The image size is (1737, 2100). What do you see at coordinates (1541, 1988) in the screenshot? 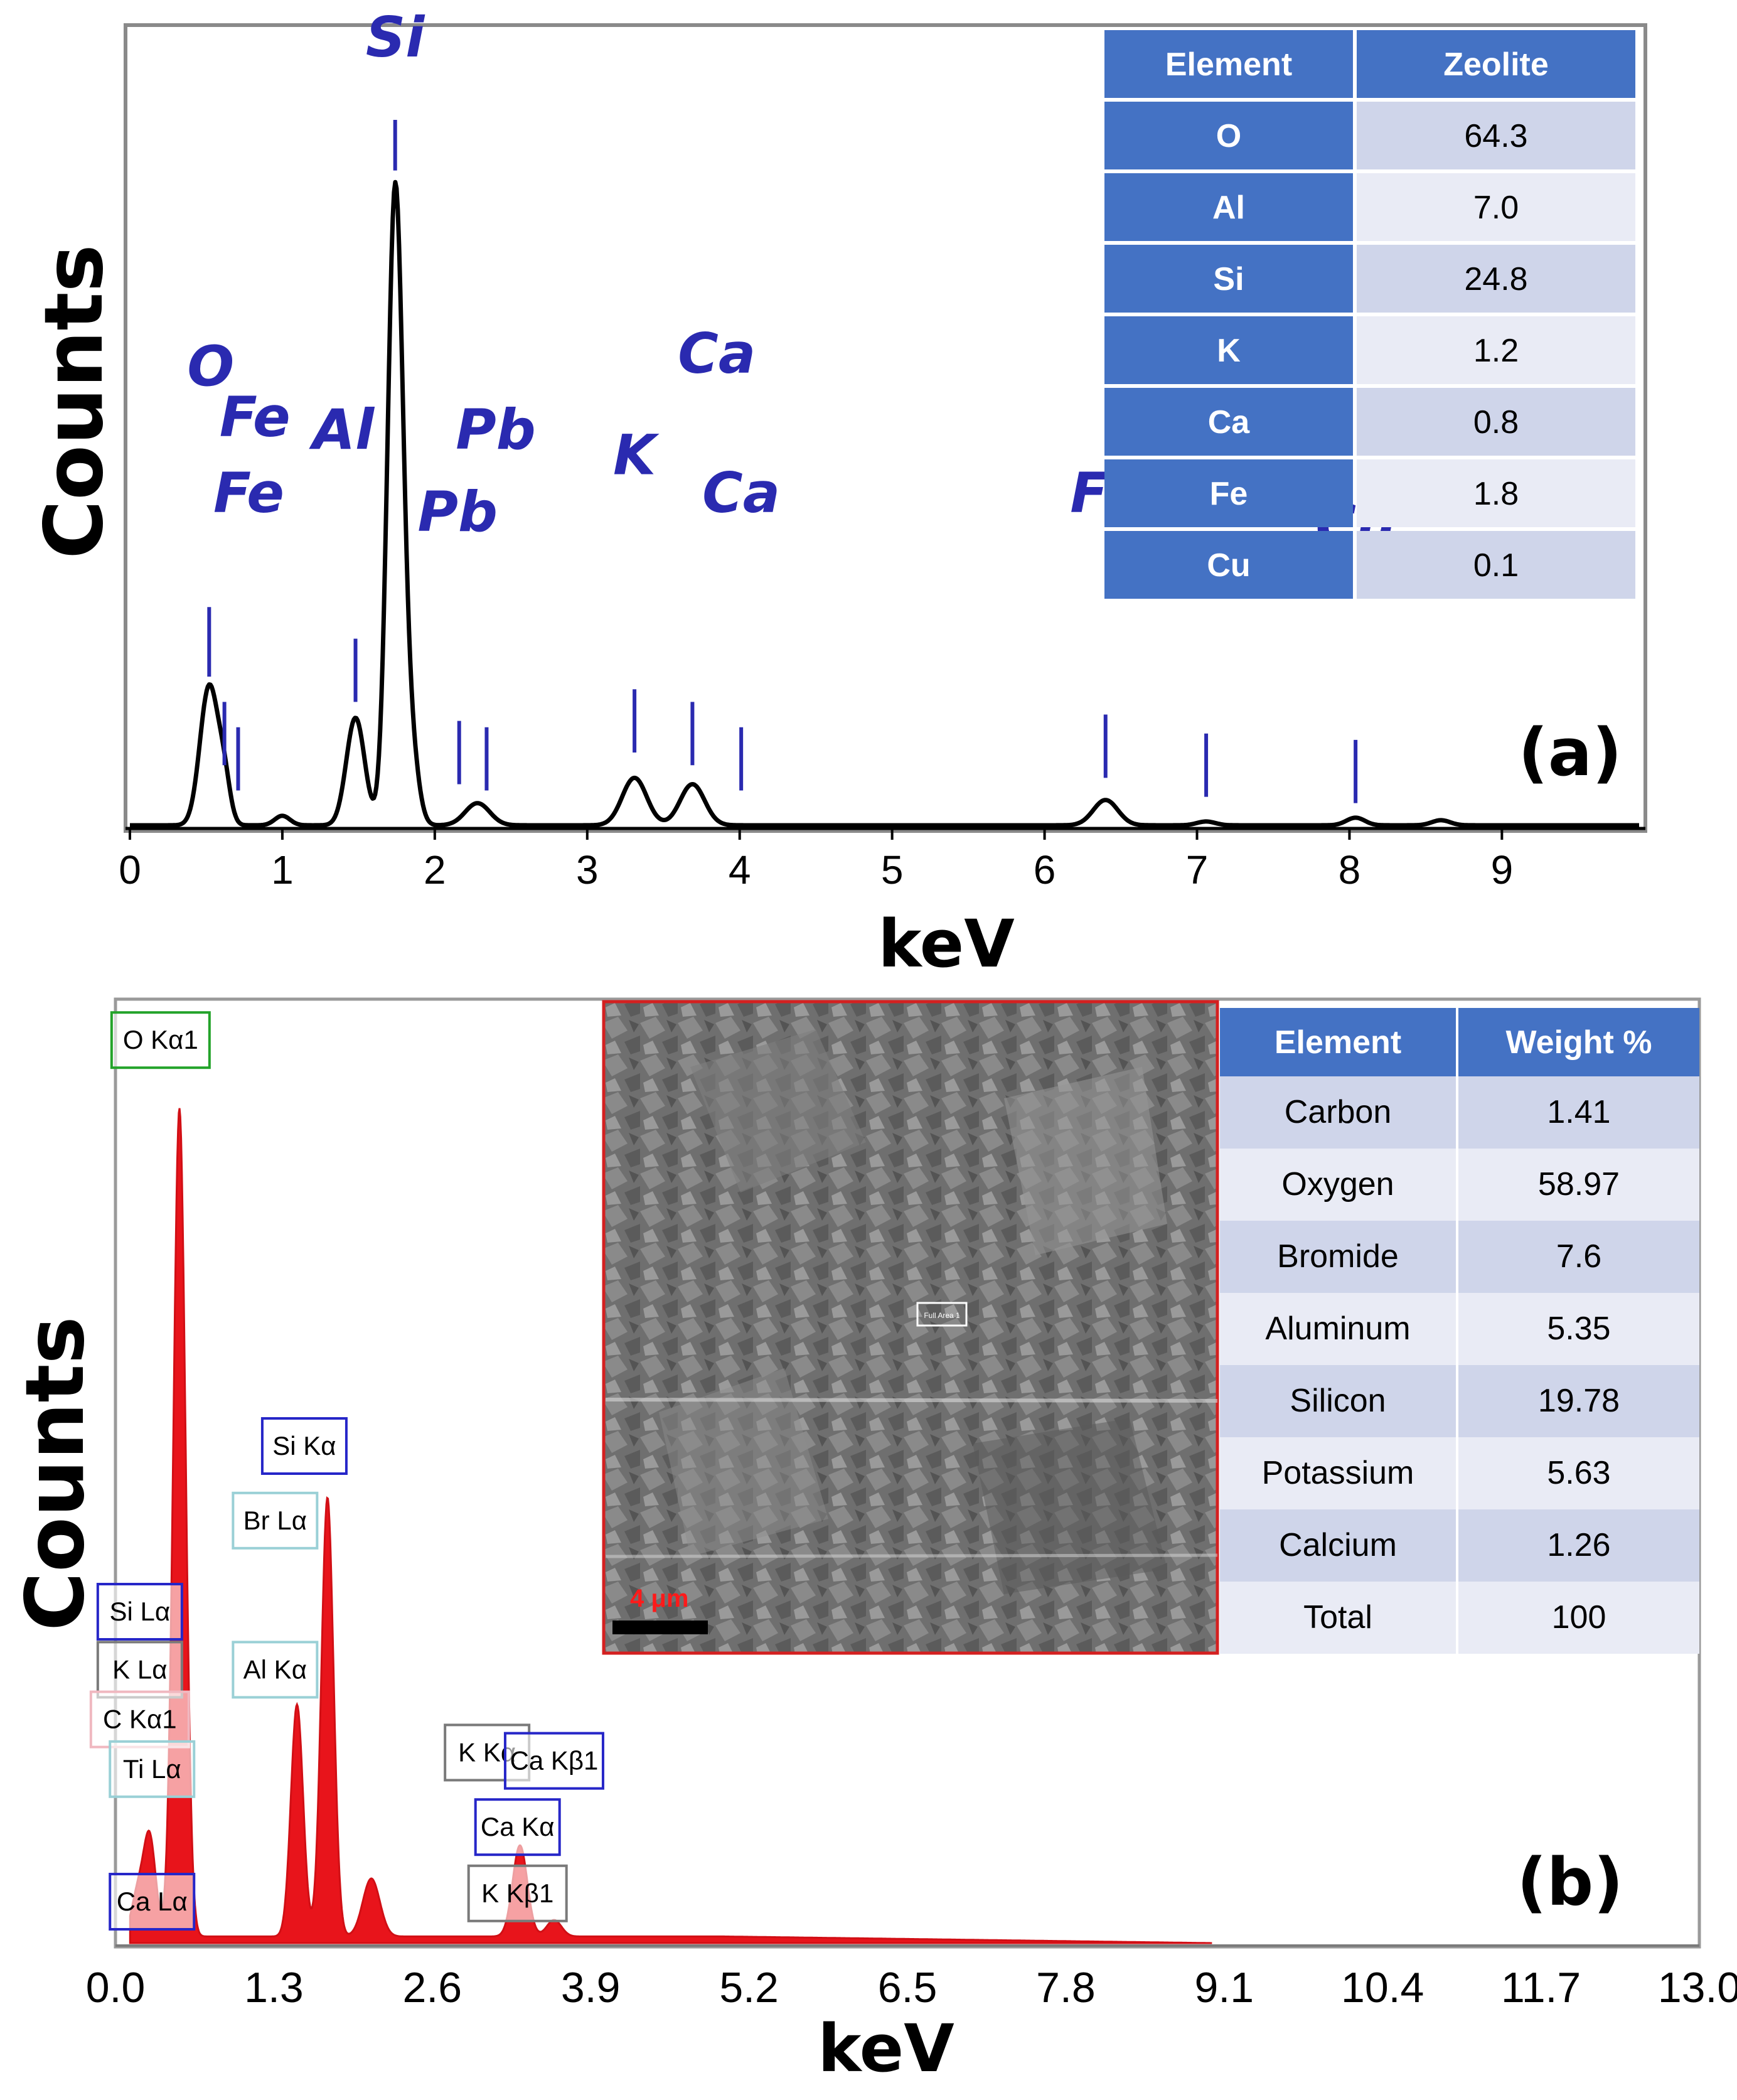
I see `panel-b-x-tick-label: 11.7` at bounding box center [1541, 1988].